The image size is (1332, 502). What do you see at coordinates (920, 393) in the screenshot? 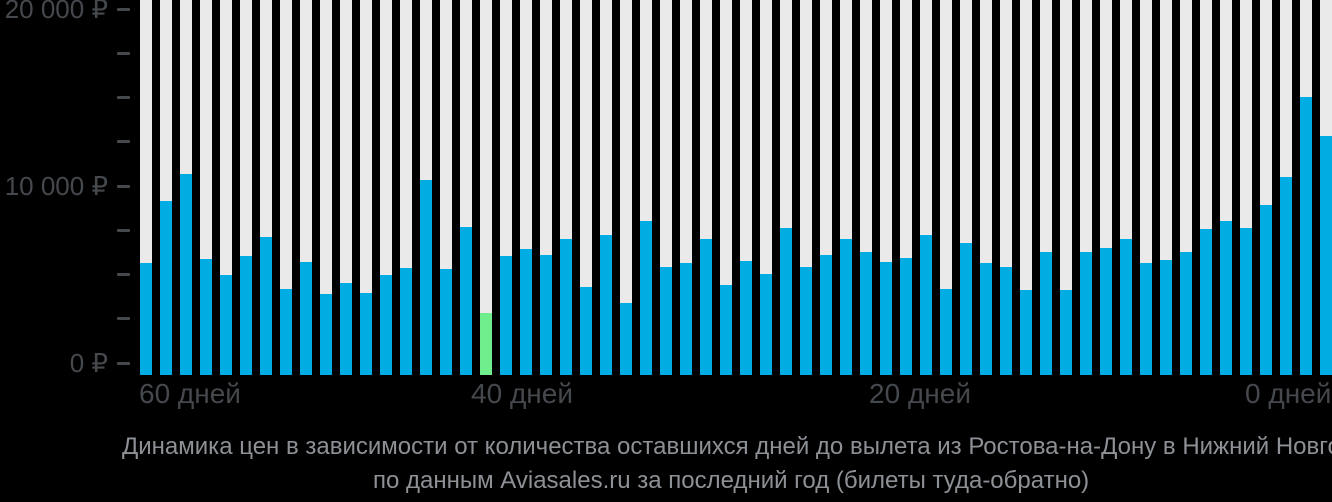
I see `x-axis-label: 20 дней` at bounding box center [920, 393].